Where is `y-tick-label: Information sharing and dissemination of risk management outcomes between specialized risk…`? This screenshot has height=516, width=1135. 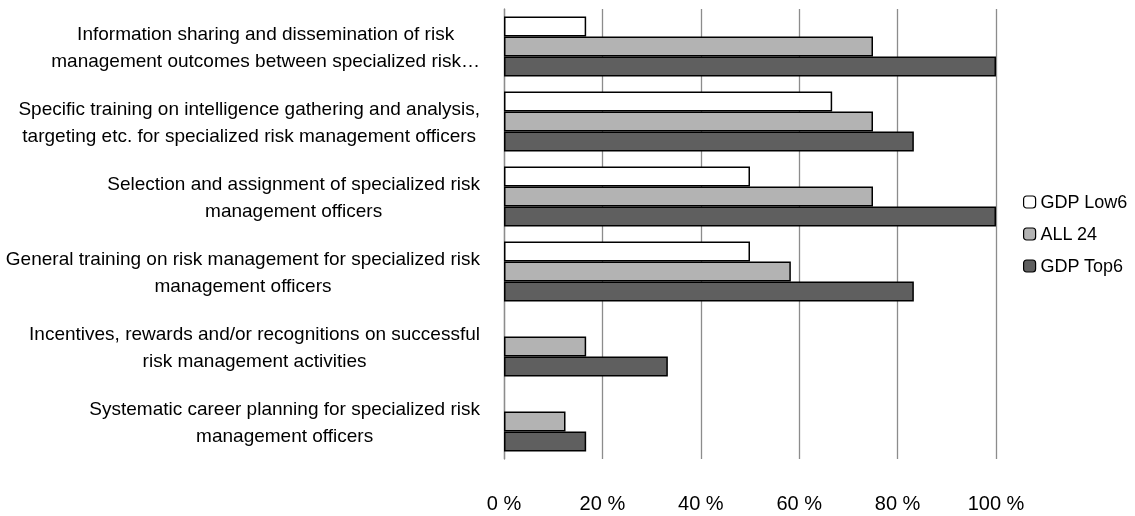
y-tick-label: Information sharing and dissemination of risk management outcomes between specialized risk… is located at coordinates (266, 46).